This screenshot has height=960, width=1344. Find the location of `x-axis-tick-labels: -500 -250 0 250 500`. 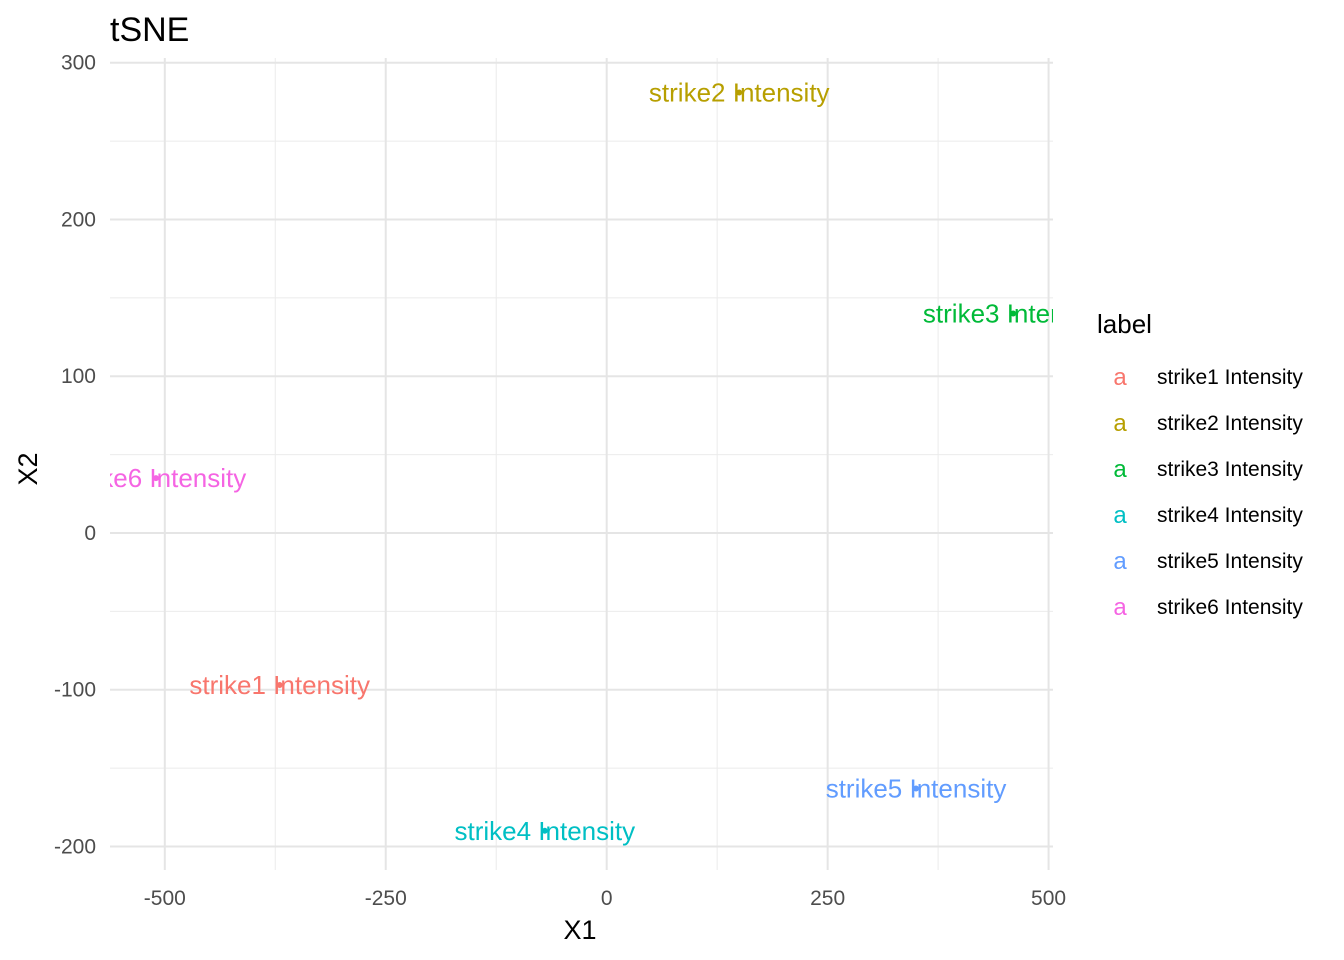

x-axis-tick-labels: -500 -250 0 250 500 is located at coordinates (605, 898).